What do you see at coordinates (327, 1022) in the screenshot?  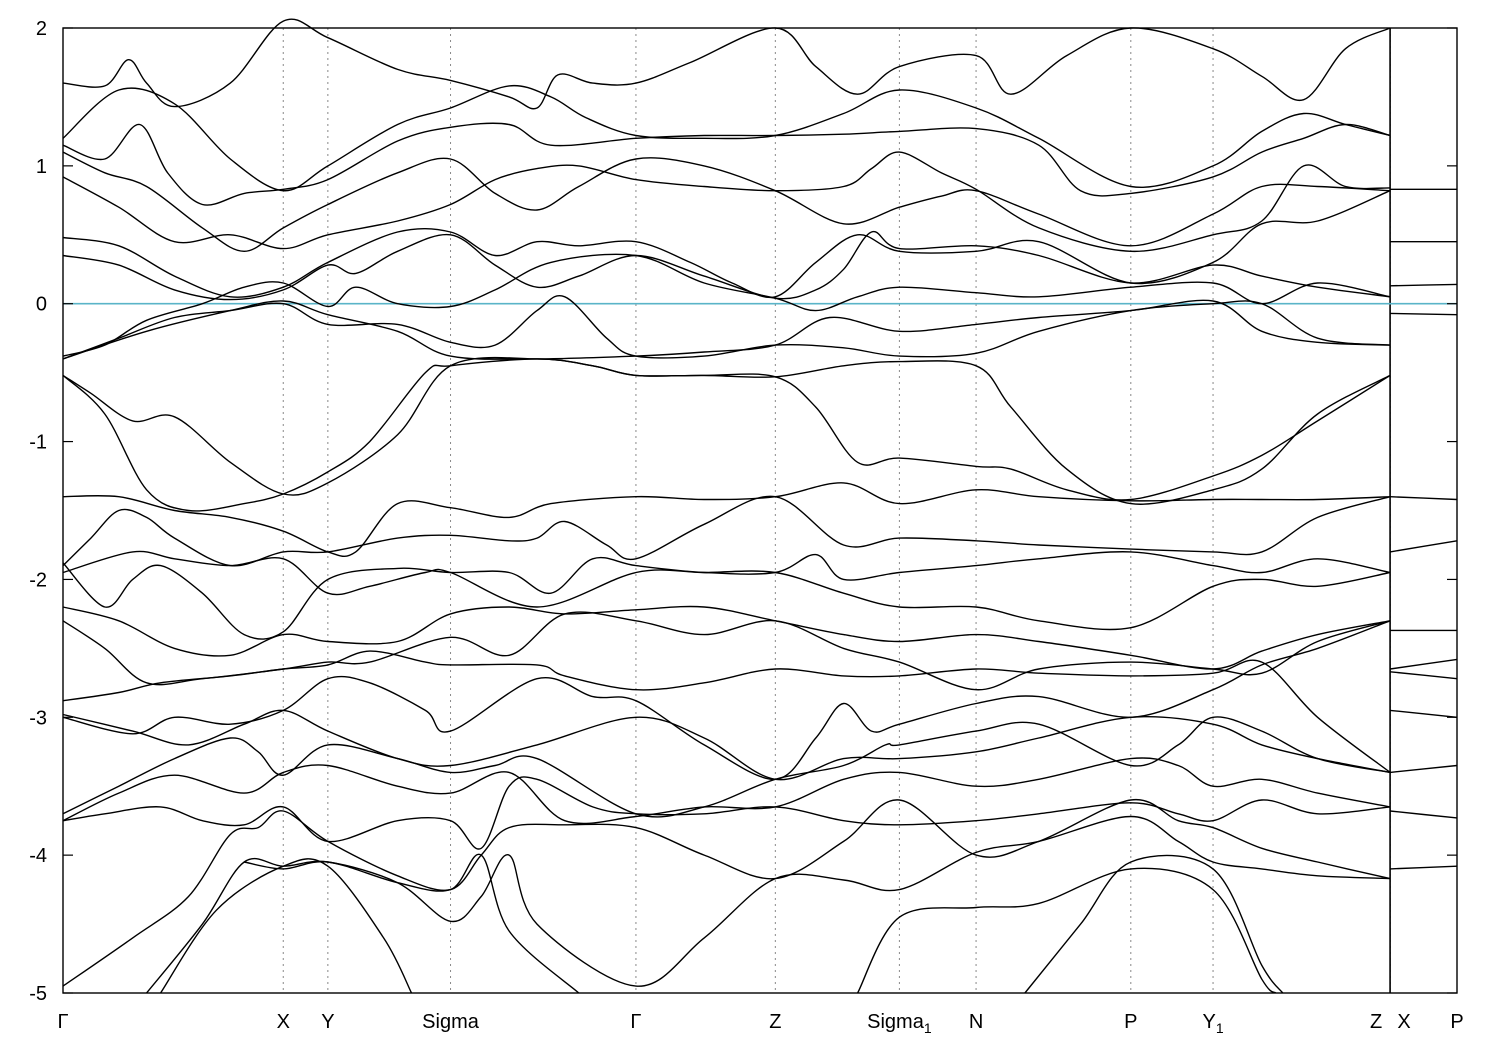 I see `kpoint-label: Y` at bounding box center [327, 1022].